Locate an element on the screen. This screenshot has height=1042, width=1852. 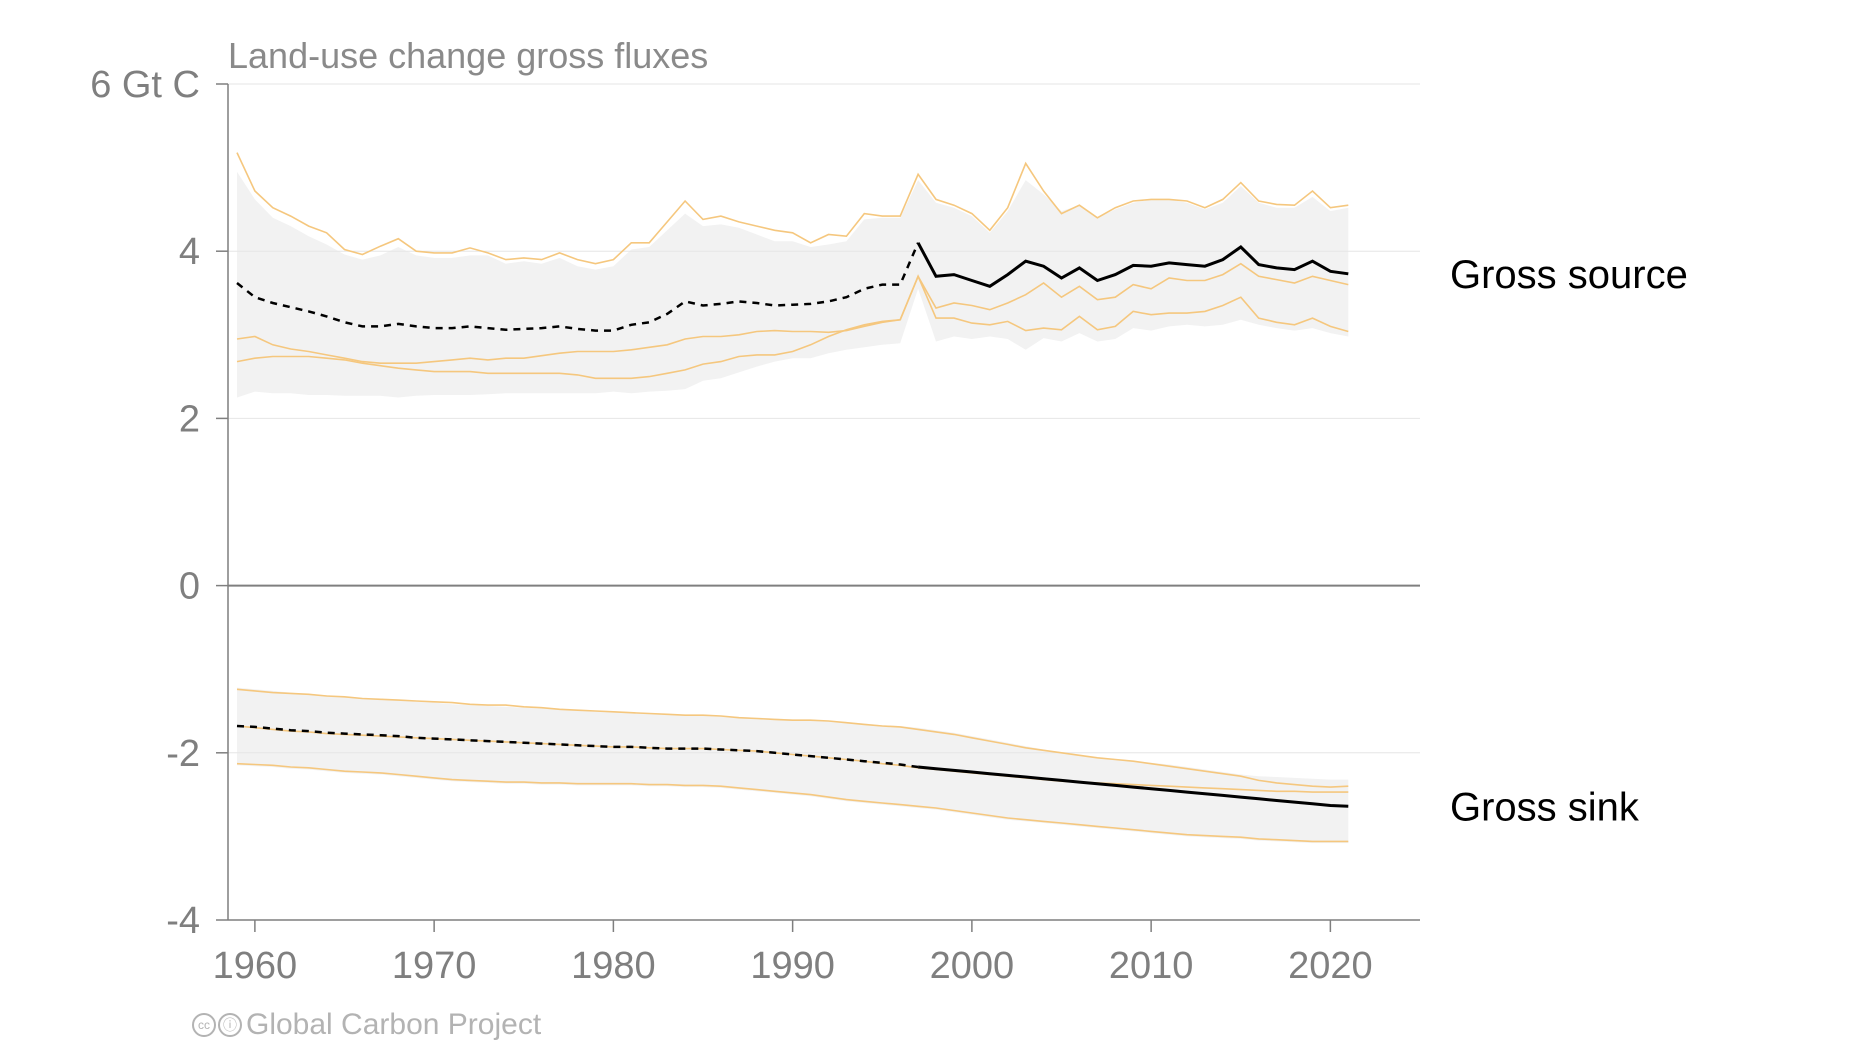
x-tick-label: 1980 is located at coordinates (613, 966).